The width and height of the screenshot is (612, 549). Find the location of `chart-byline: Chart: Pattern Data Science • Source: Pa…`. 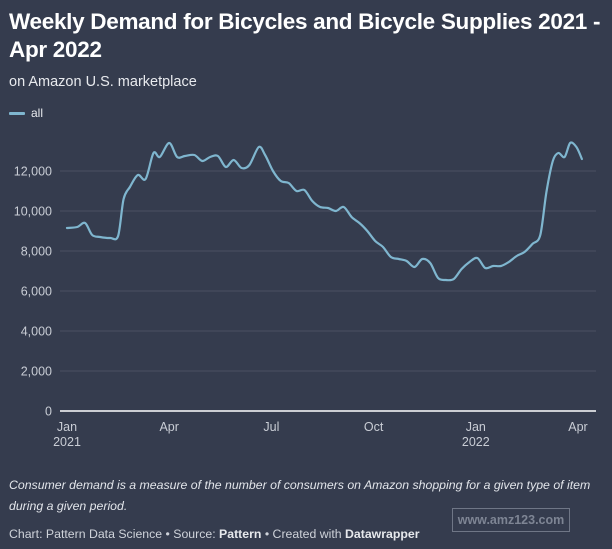

chart-byline: Chart: Pattern Data Science • Source: Pa… is located at coordinates (214, 534).